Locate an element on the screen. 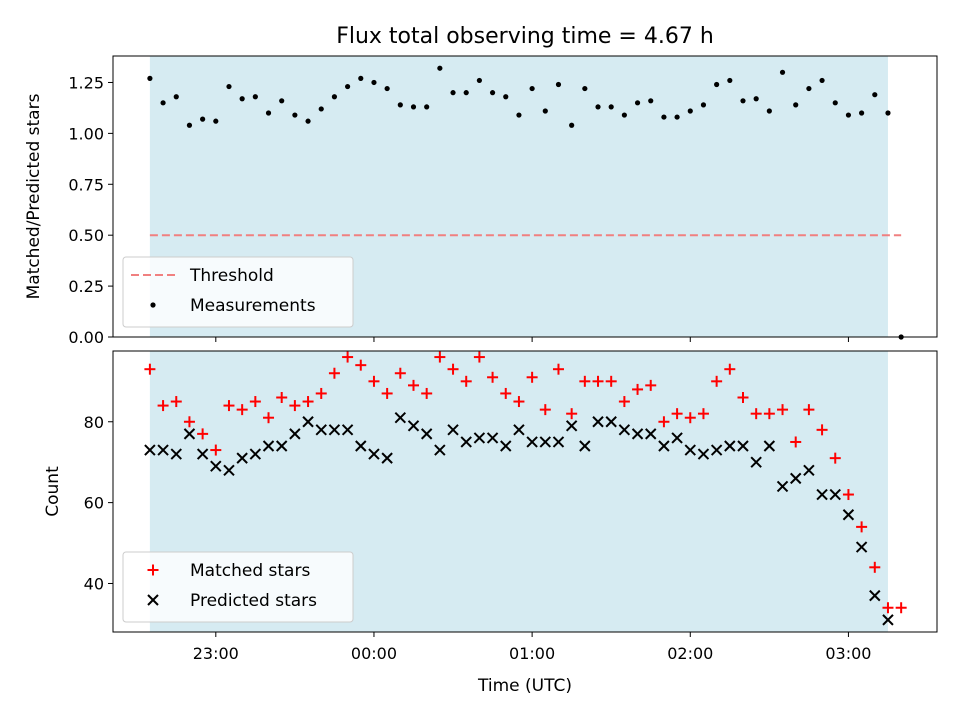 This screenshot has width=960, height=720. y-tick-label: 0.75 is located at coordinates (86, 184).